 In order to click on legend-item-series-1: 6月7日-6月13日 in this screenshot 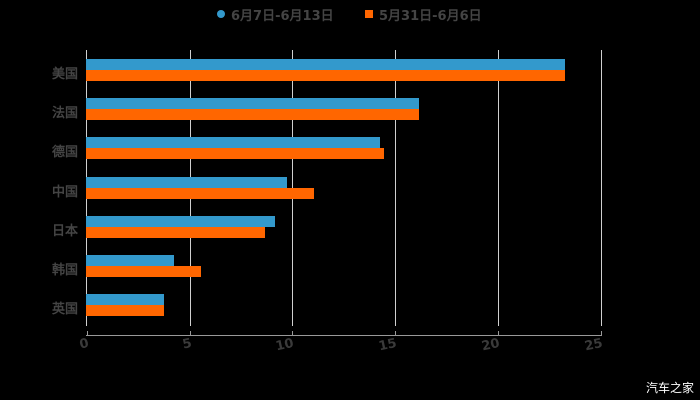, I will do `click(275, 14)`.